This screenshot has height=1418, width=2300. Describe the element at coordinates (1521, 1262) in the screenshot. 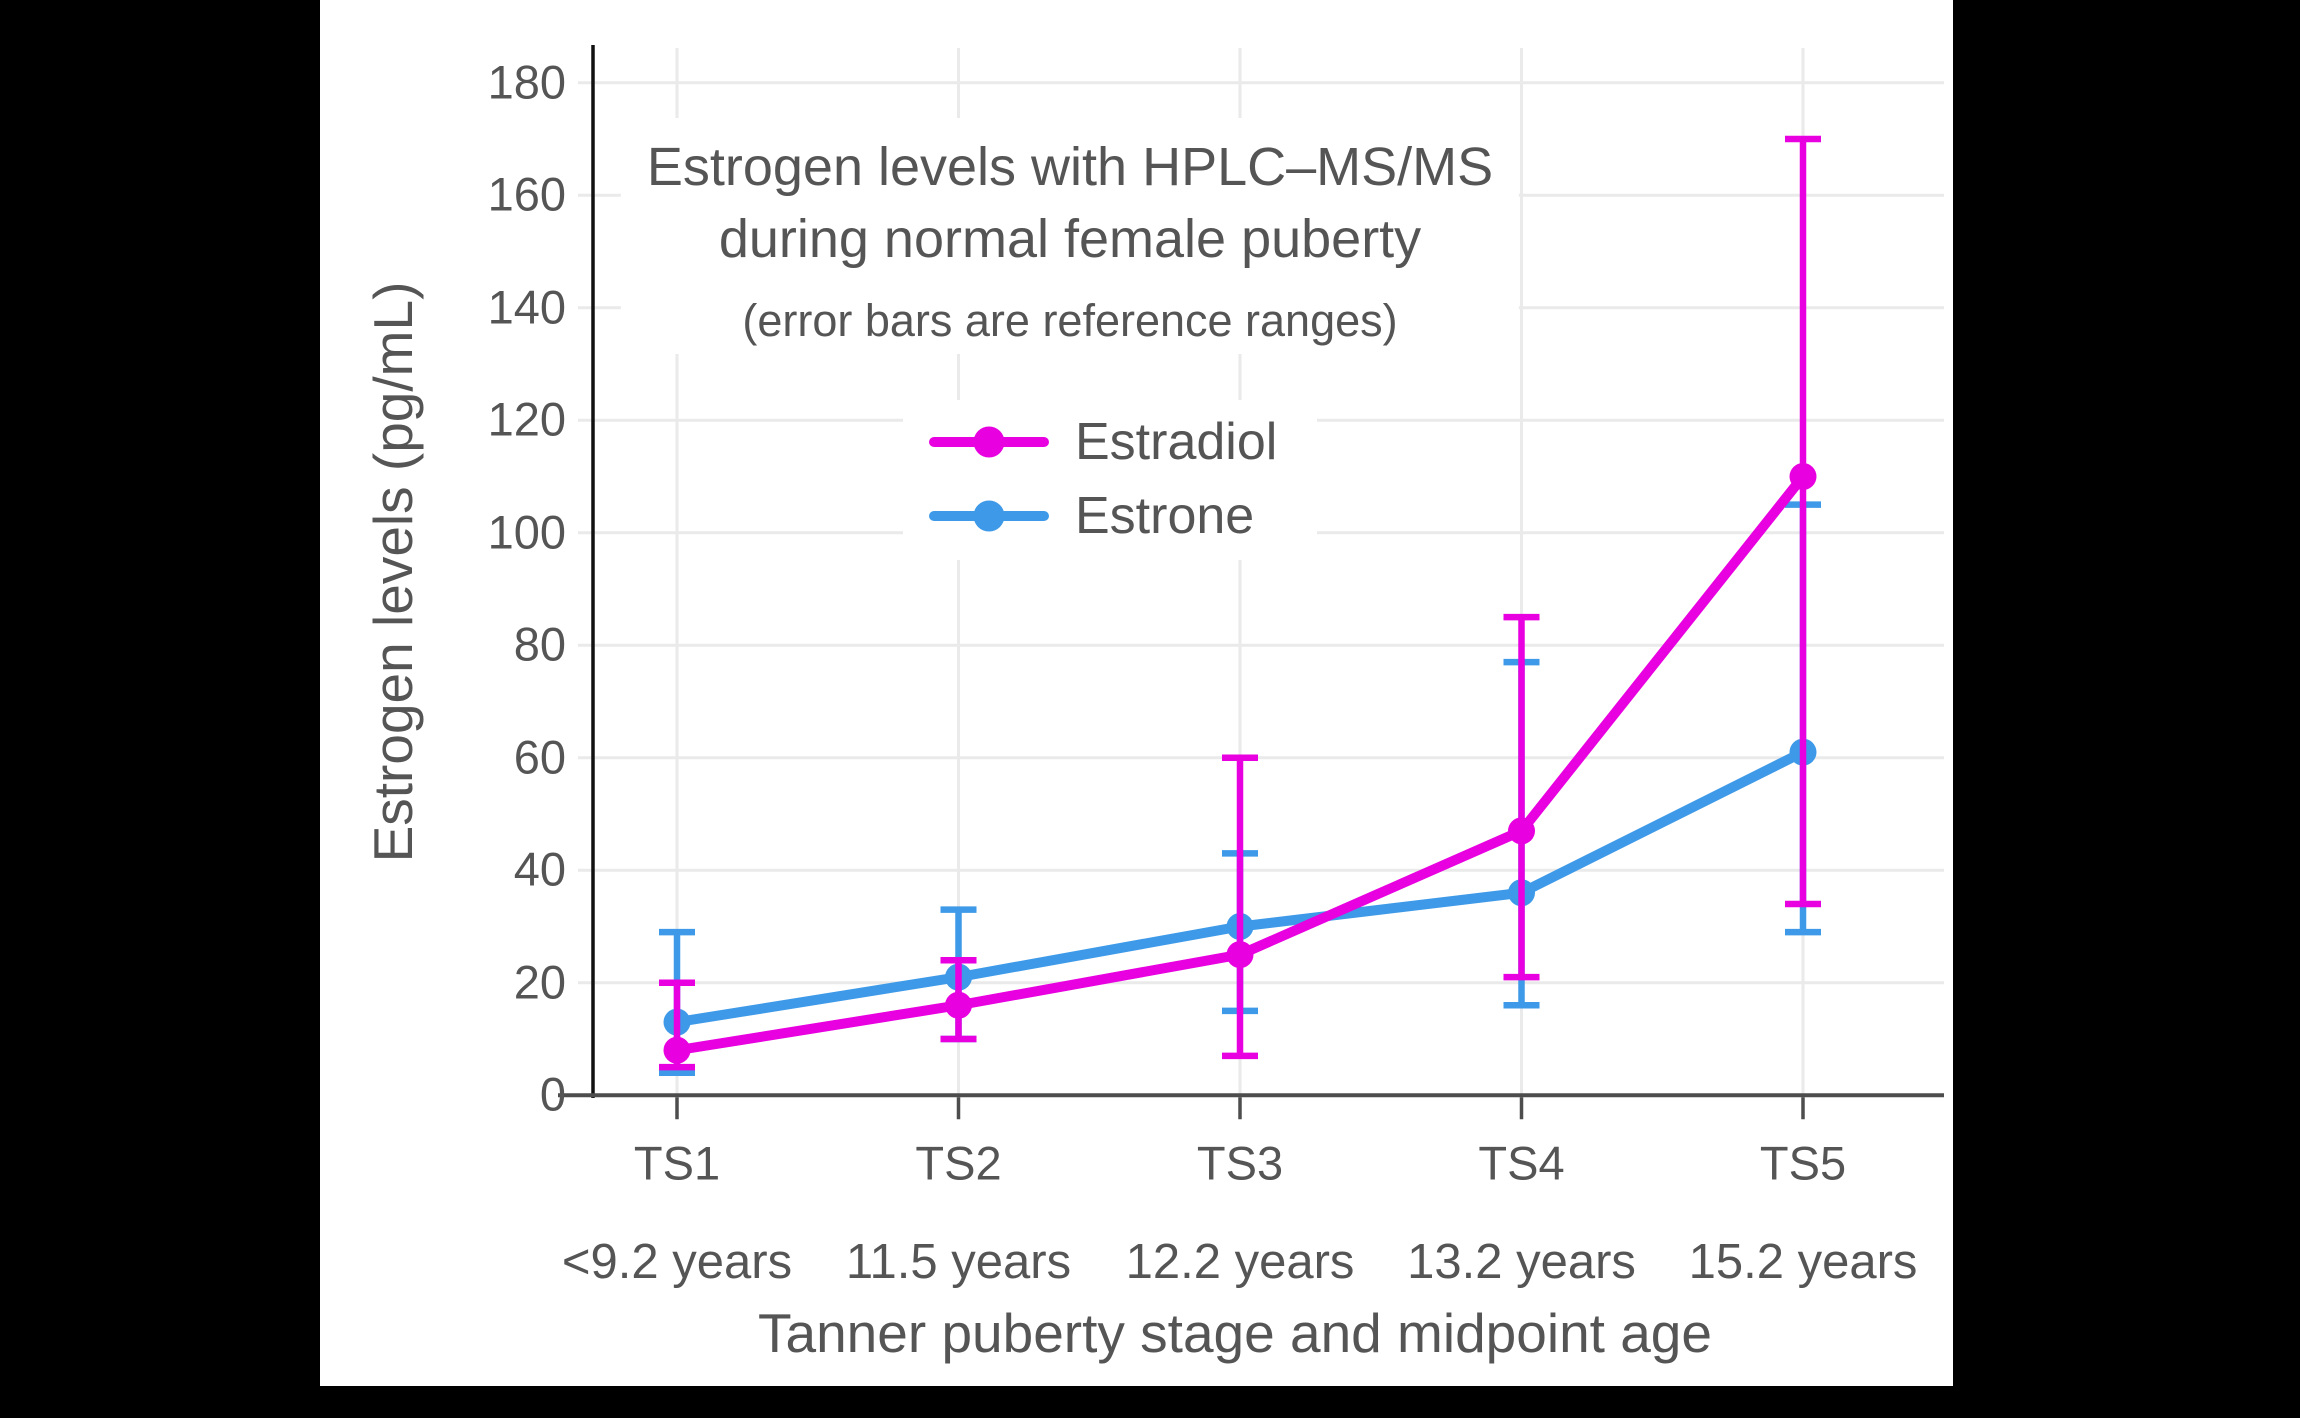

I see `x-age-label-TS4: 13.2 years` at that location.